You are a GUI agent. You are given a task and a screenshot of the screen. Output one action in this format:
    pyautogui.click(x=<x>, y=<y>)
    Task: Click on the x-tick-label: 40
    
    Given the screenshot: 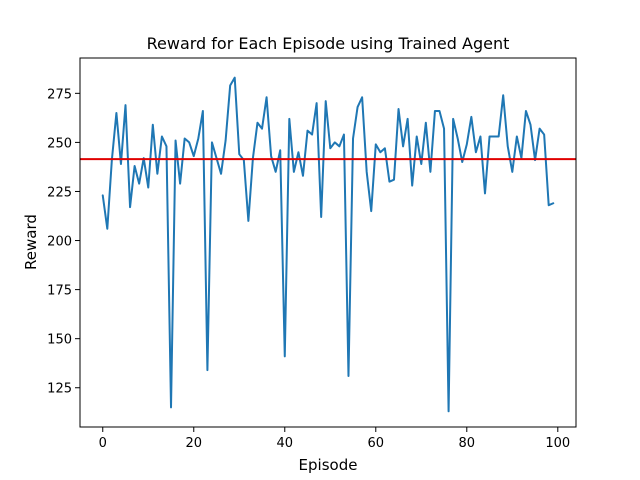 What is the action you would take?
    pyautogui.click(x=284, y=443)
    